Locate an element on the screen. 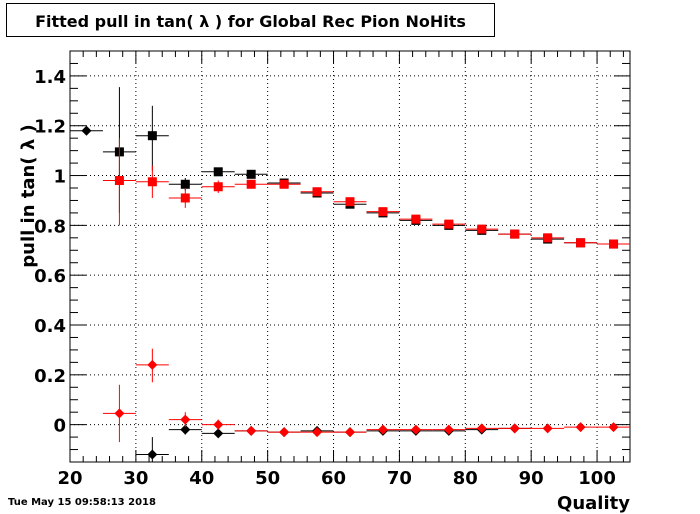 Image resolution: width=700 pixels, height=514 pixels. x-tick-label: 60 is located at coordinates (333, 478).